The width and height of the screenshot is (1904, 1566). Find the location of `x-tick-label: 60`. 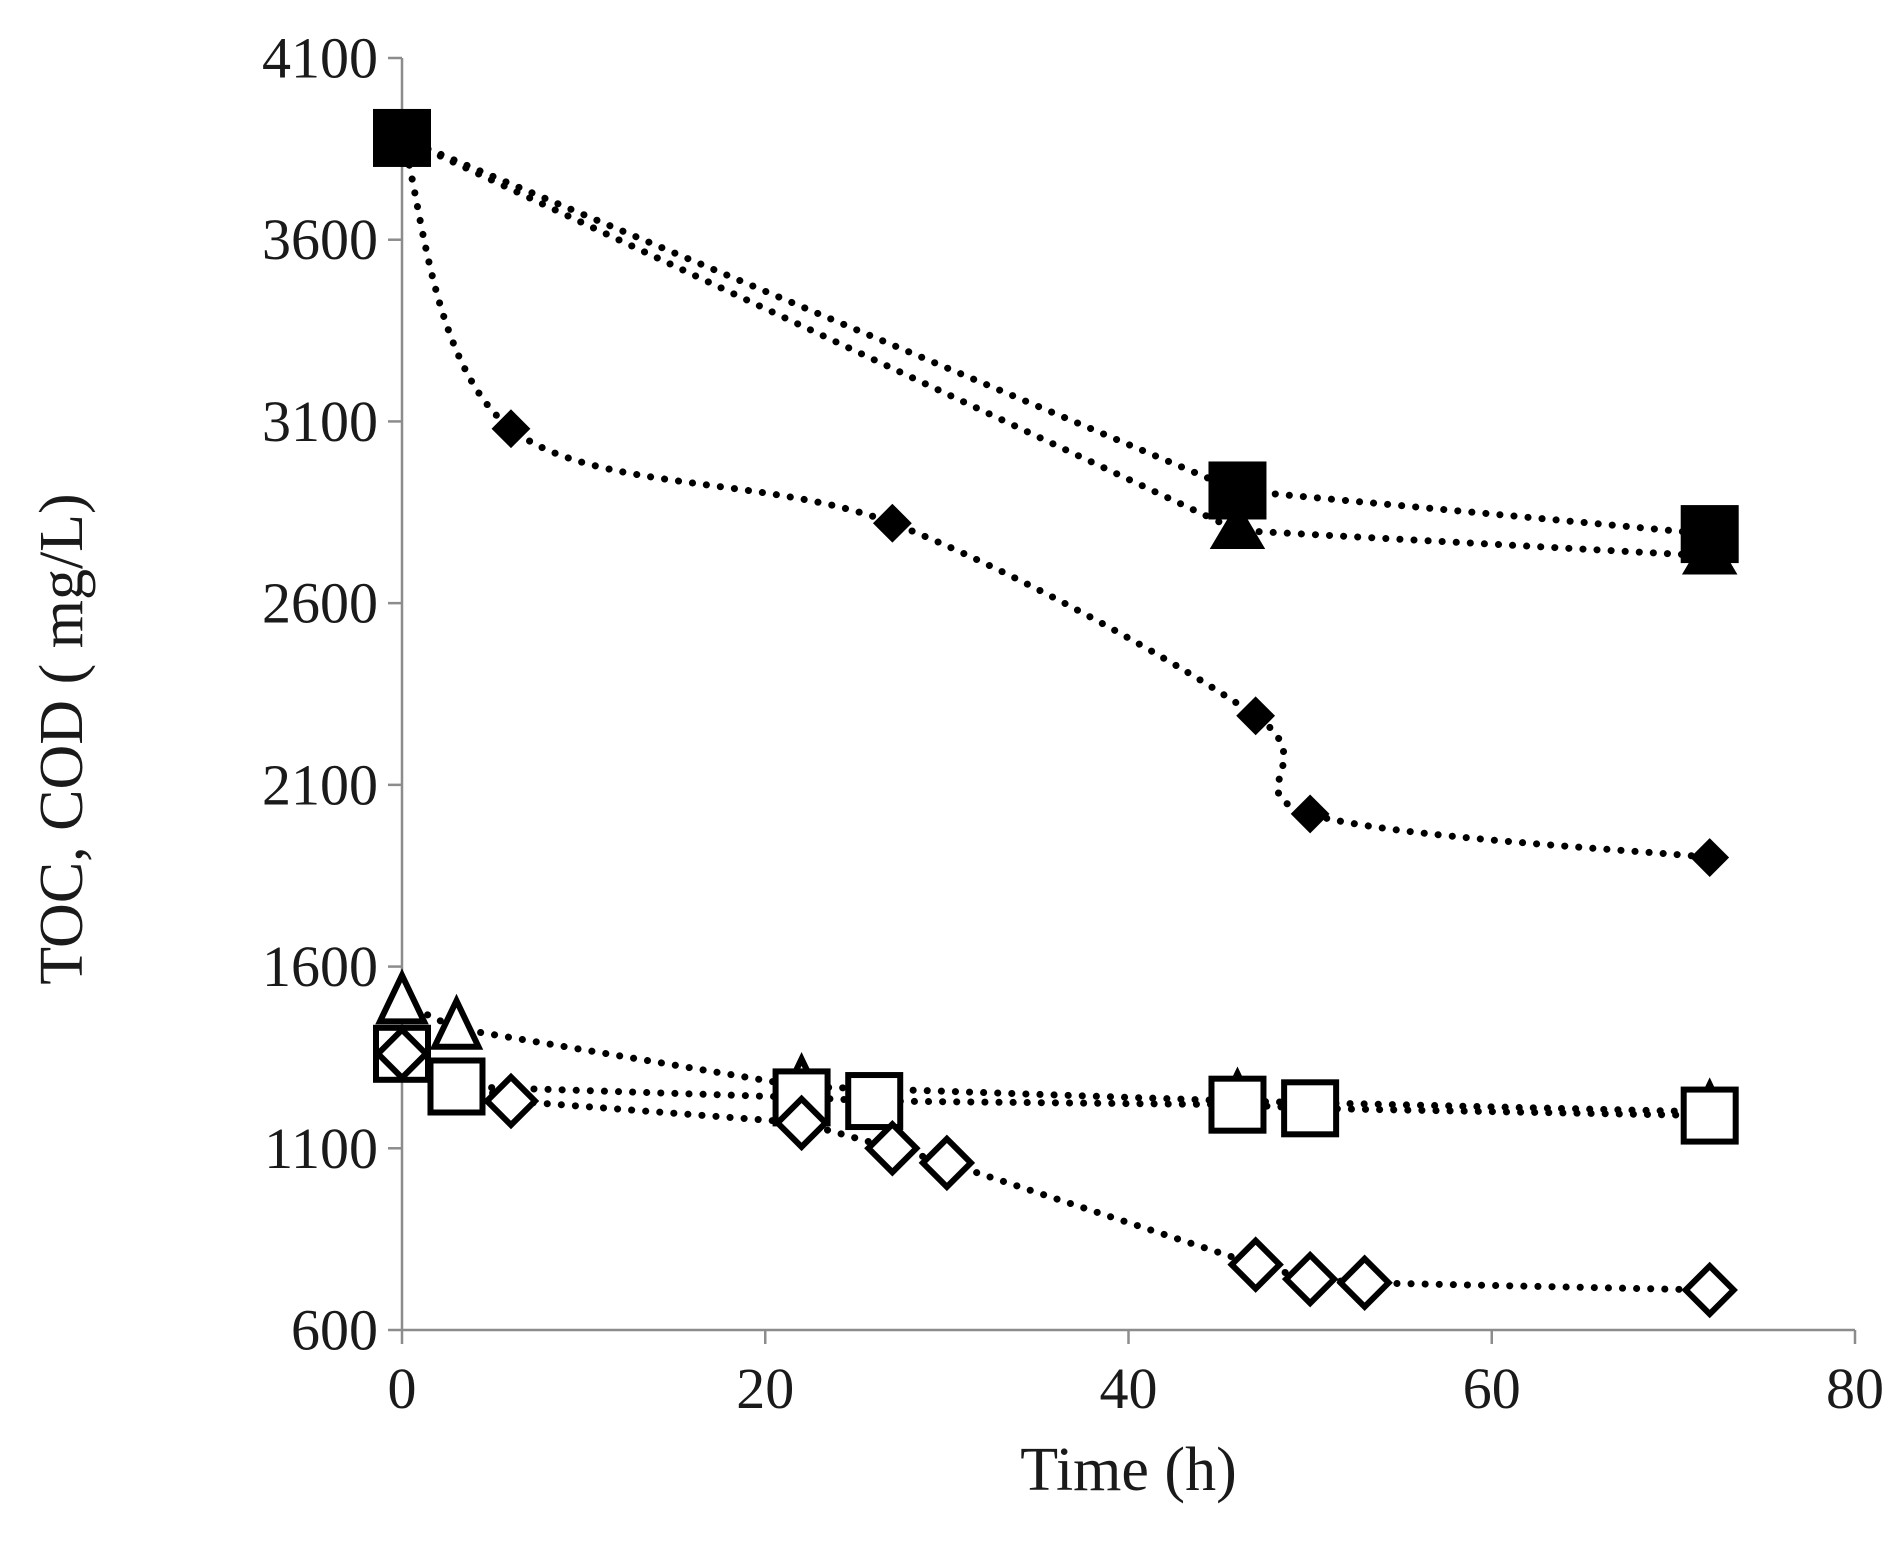

x-tick-label: 60 is located at coordinates (1492, 1388).